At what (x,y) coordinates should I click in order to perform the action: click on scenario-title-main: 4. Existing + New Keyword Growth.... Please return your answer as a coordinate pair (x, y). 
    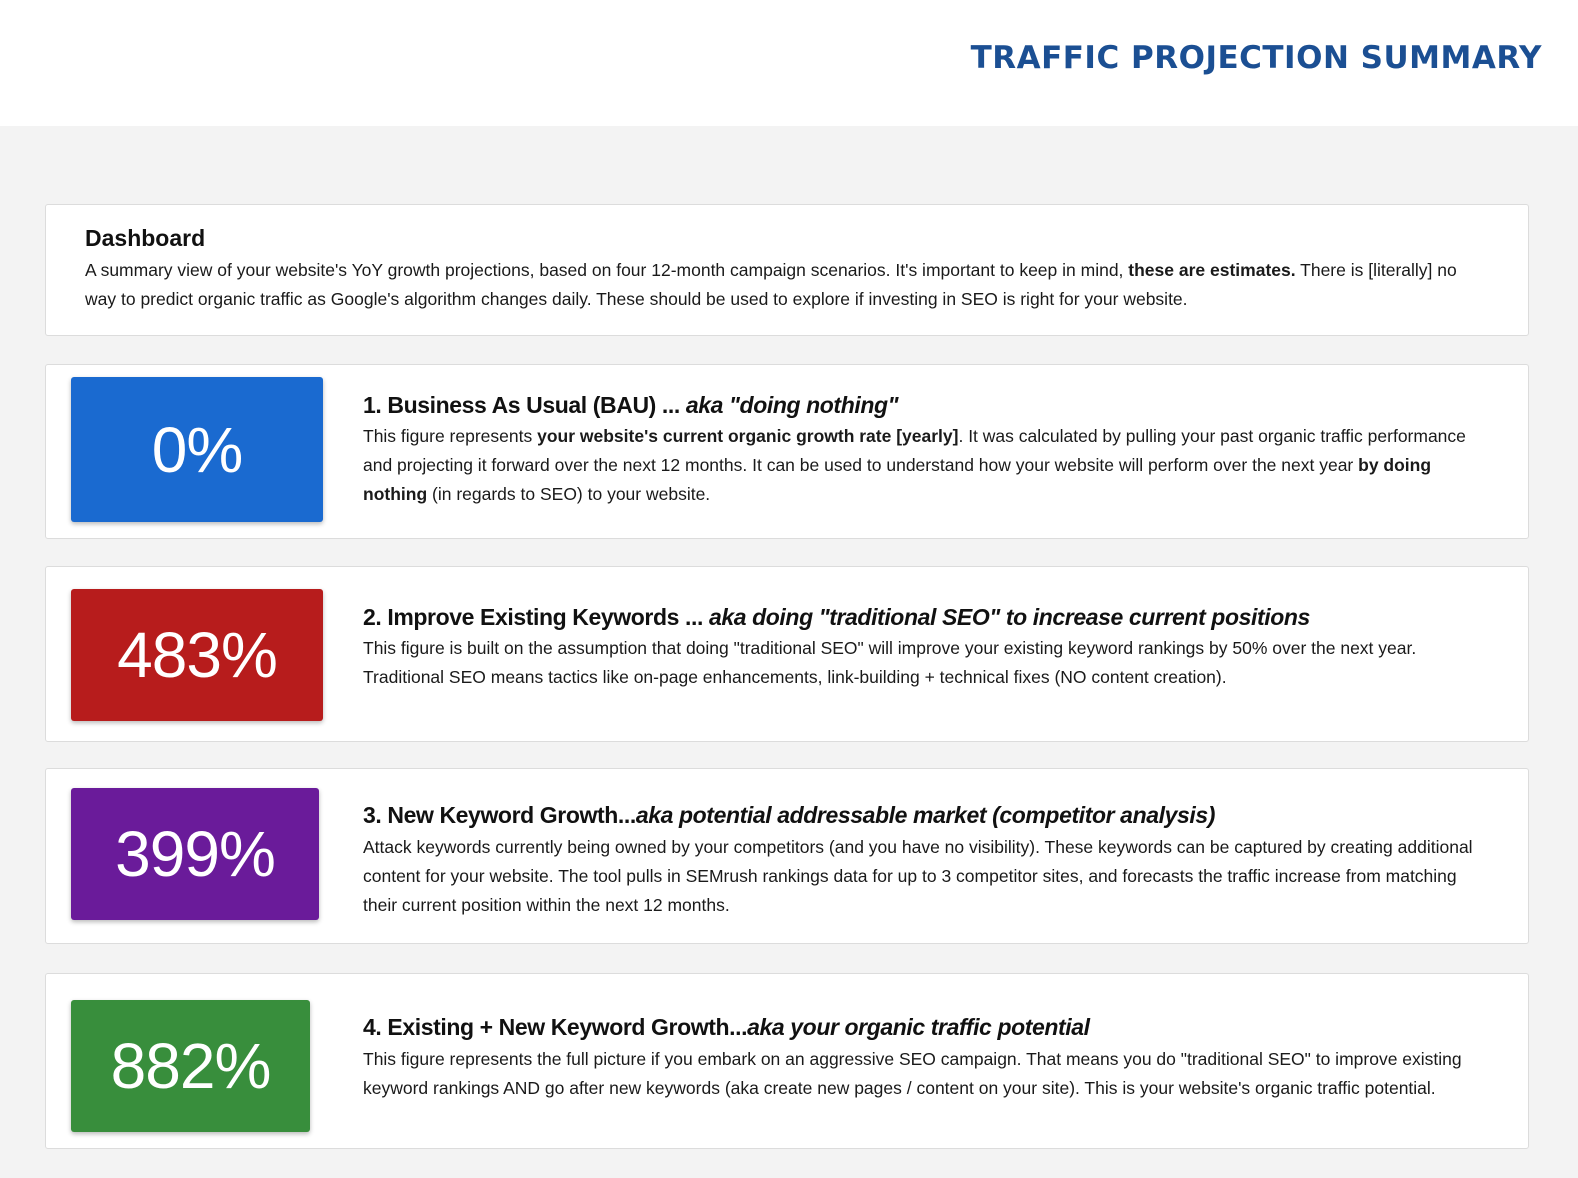
    Looking at the image, I should click on (555, 1027).